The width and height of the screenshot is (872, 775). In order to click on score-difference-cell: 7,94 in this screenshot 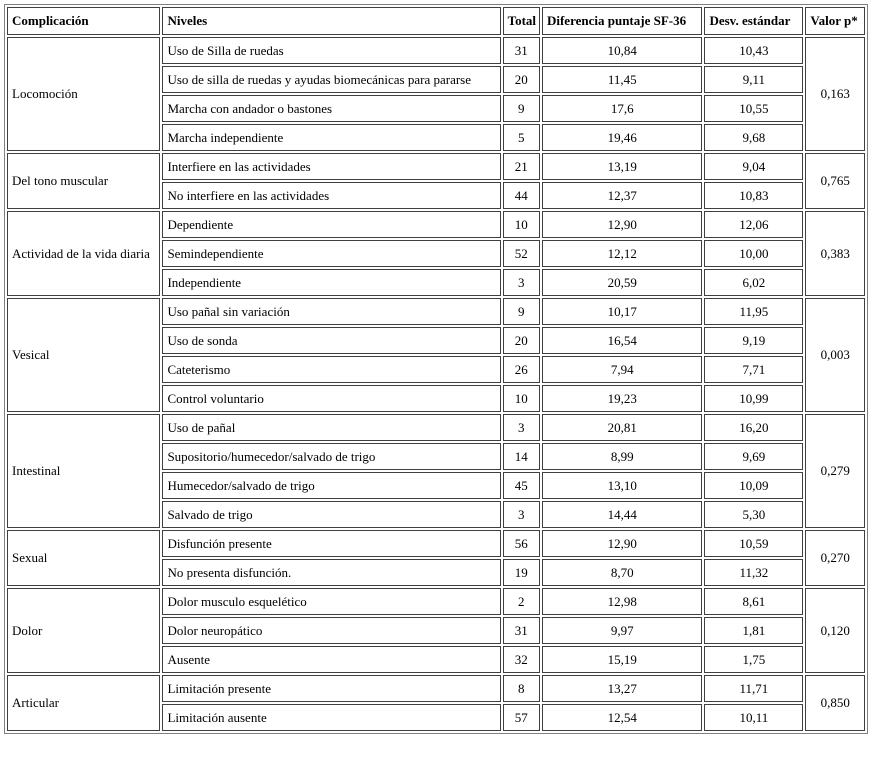, I will do `click(622, 369)`.